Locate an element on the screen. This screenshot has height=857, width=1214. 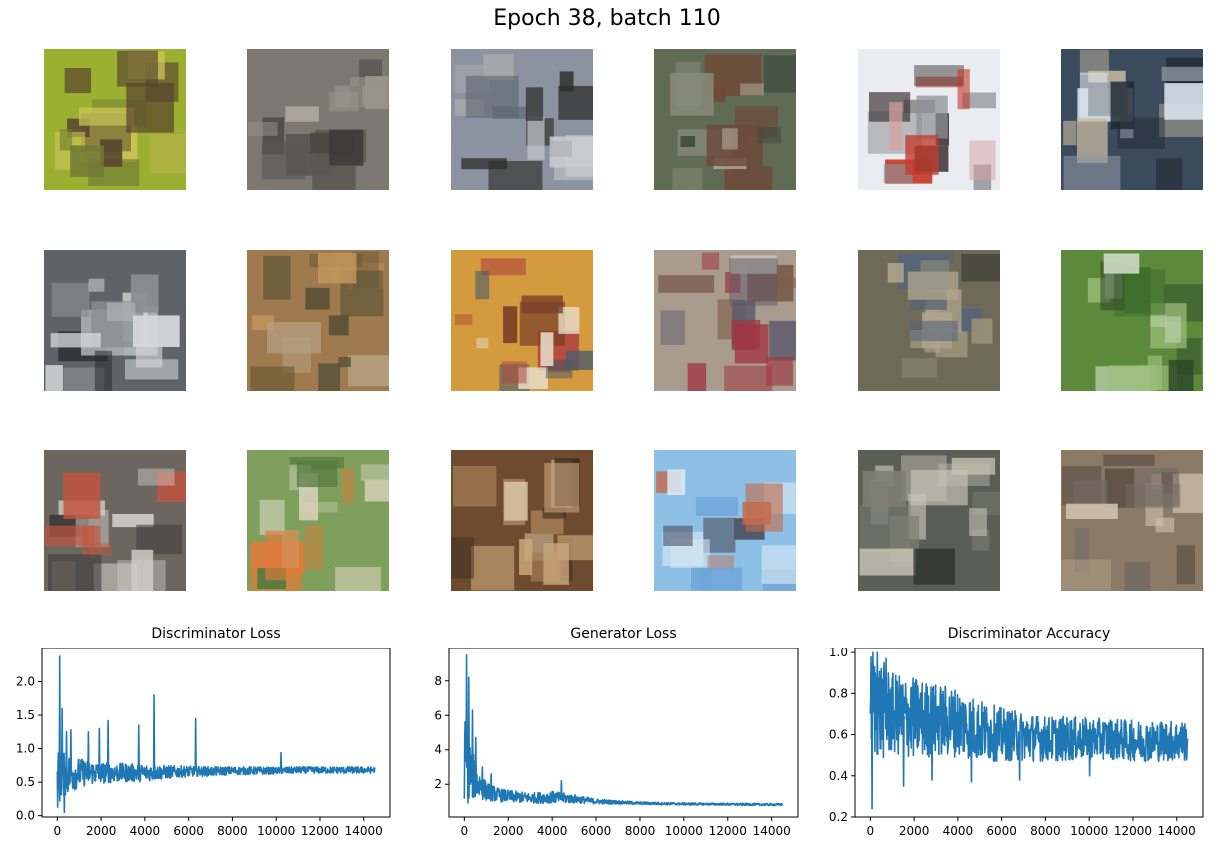
y-tick-label: 0.0 is located at coordinates (25, 816).